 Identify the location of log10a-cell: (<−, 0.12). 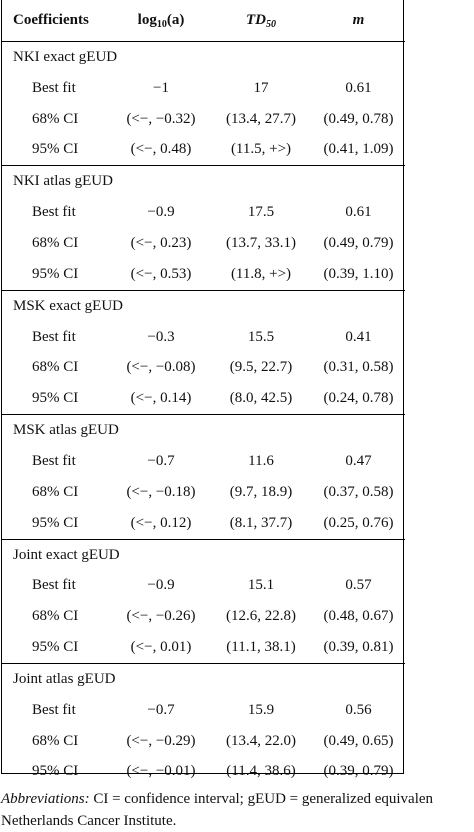
(161, 522).